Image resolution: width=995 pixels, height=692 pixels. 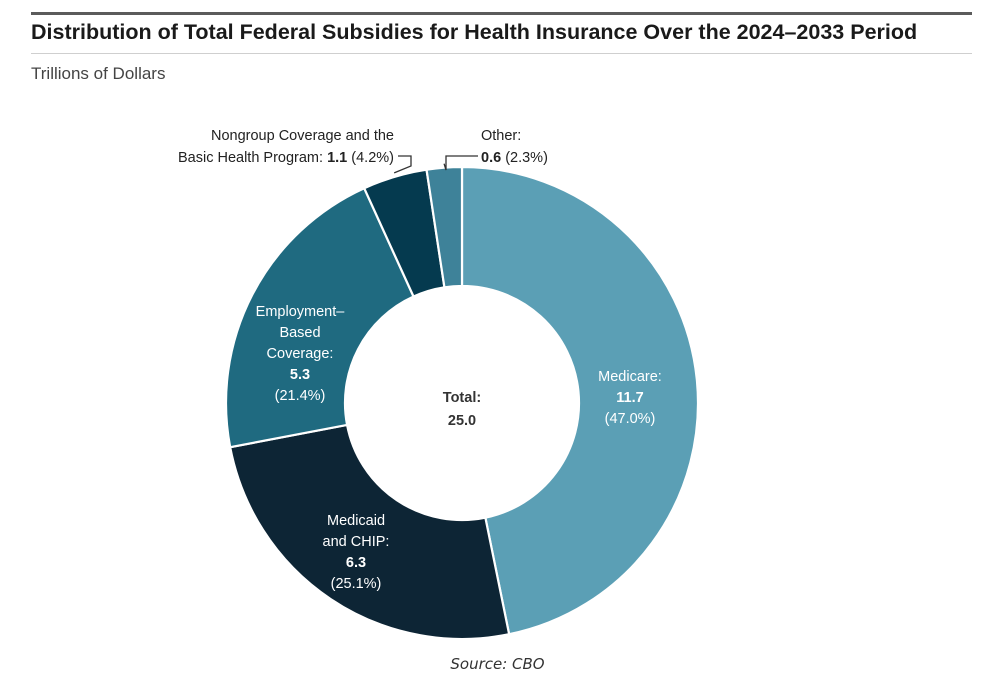 I want to click on slice-label-other: Other:, so click(x=501, y=136).